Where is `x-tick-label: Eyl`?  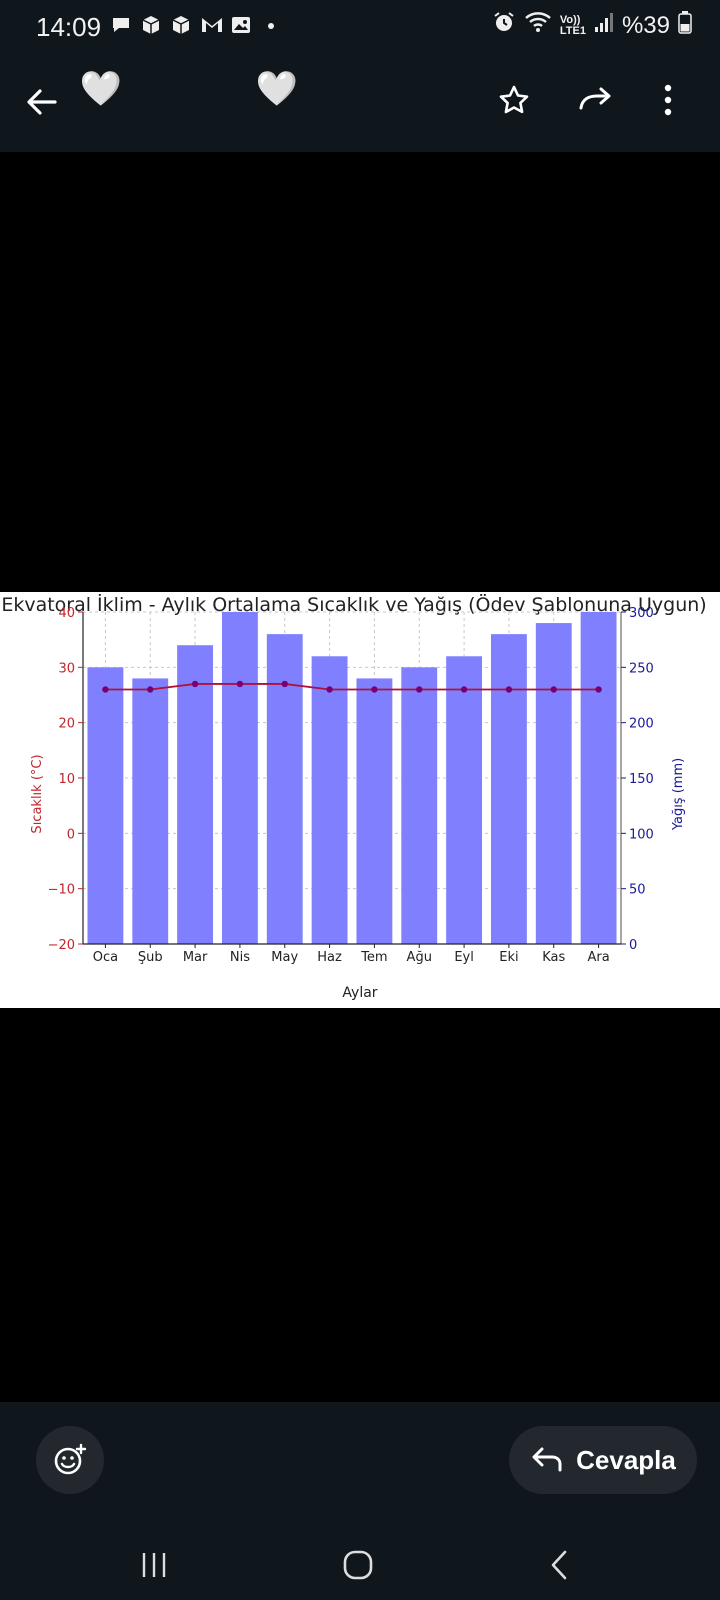
x-tick-label: Eyl is located at coordinates (464, 957).